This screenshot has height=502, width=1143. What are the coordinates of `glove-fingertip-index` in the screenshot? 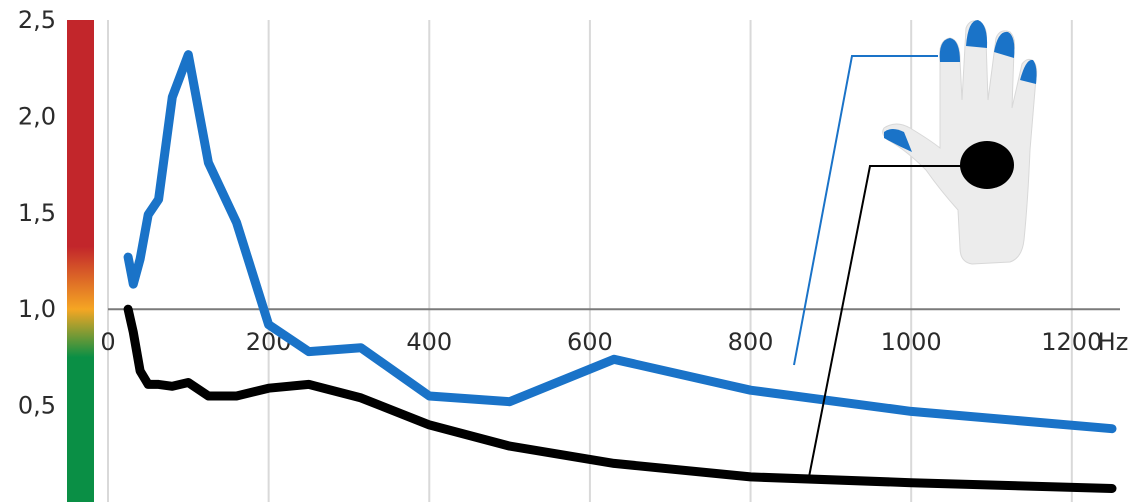 It's located at (949, 50).